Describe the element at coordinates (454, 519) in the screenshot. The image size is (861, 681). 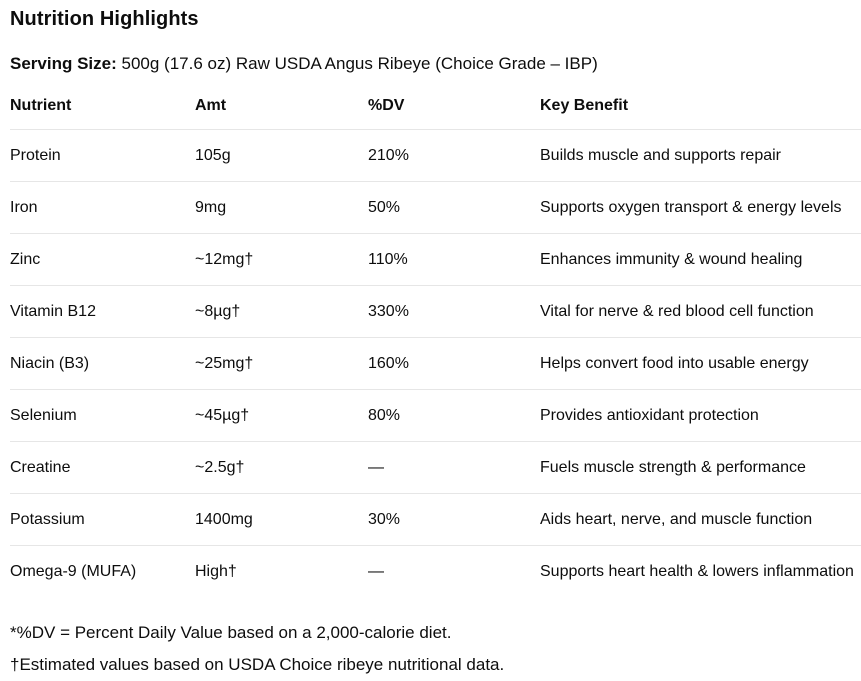
I see `cell-dv: 30%` at that location.